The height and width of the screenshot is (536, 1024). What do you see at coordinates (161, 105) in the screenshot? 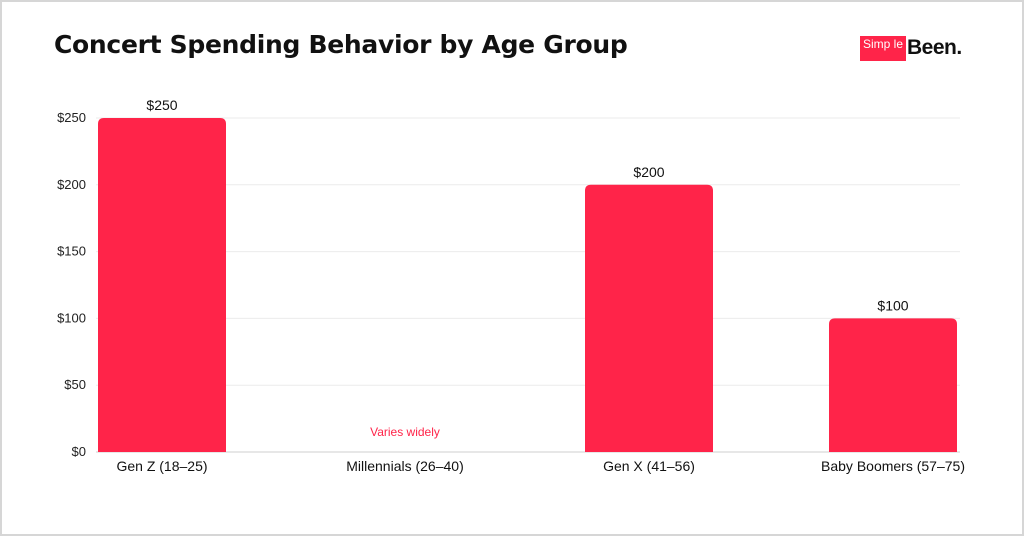
I see `data-label: $250` at bounding box center [161, 105].